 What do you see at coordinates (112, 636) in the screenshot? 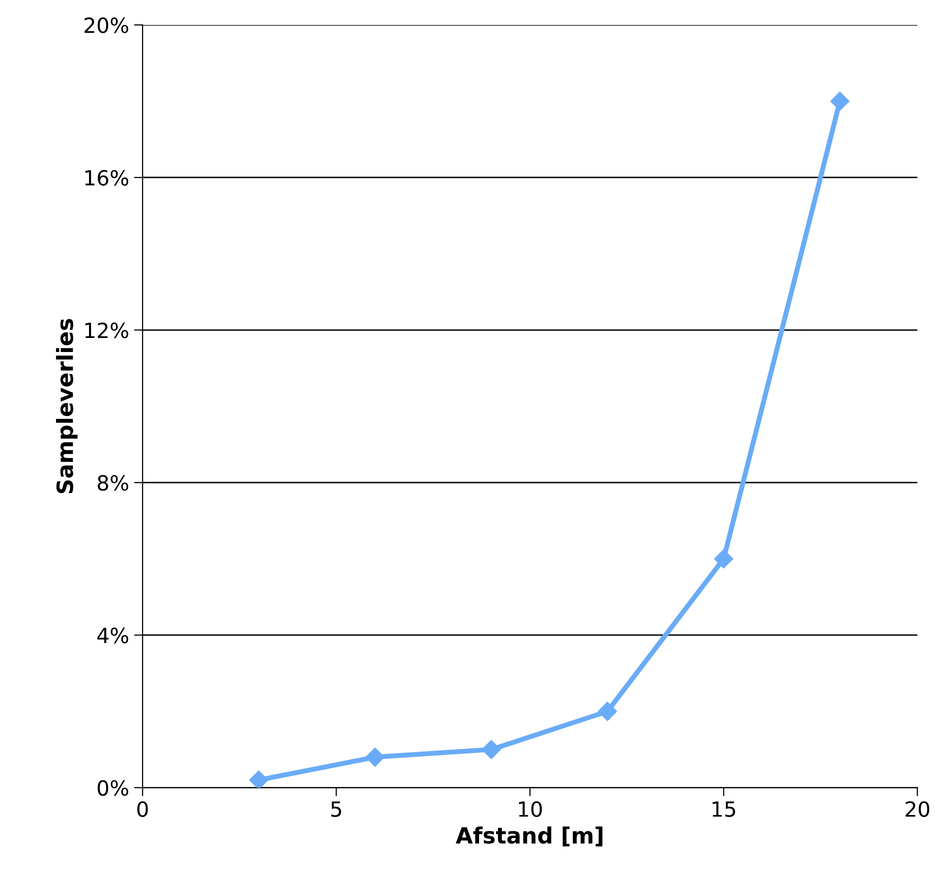
I see `y-tick-label: 4%` at bounding box center [112, 636].